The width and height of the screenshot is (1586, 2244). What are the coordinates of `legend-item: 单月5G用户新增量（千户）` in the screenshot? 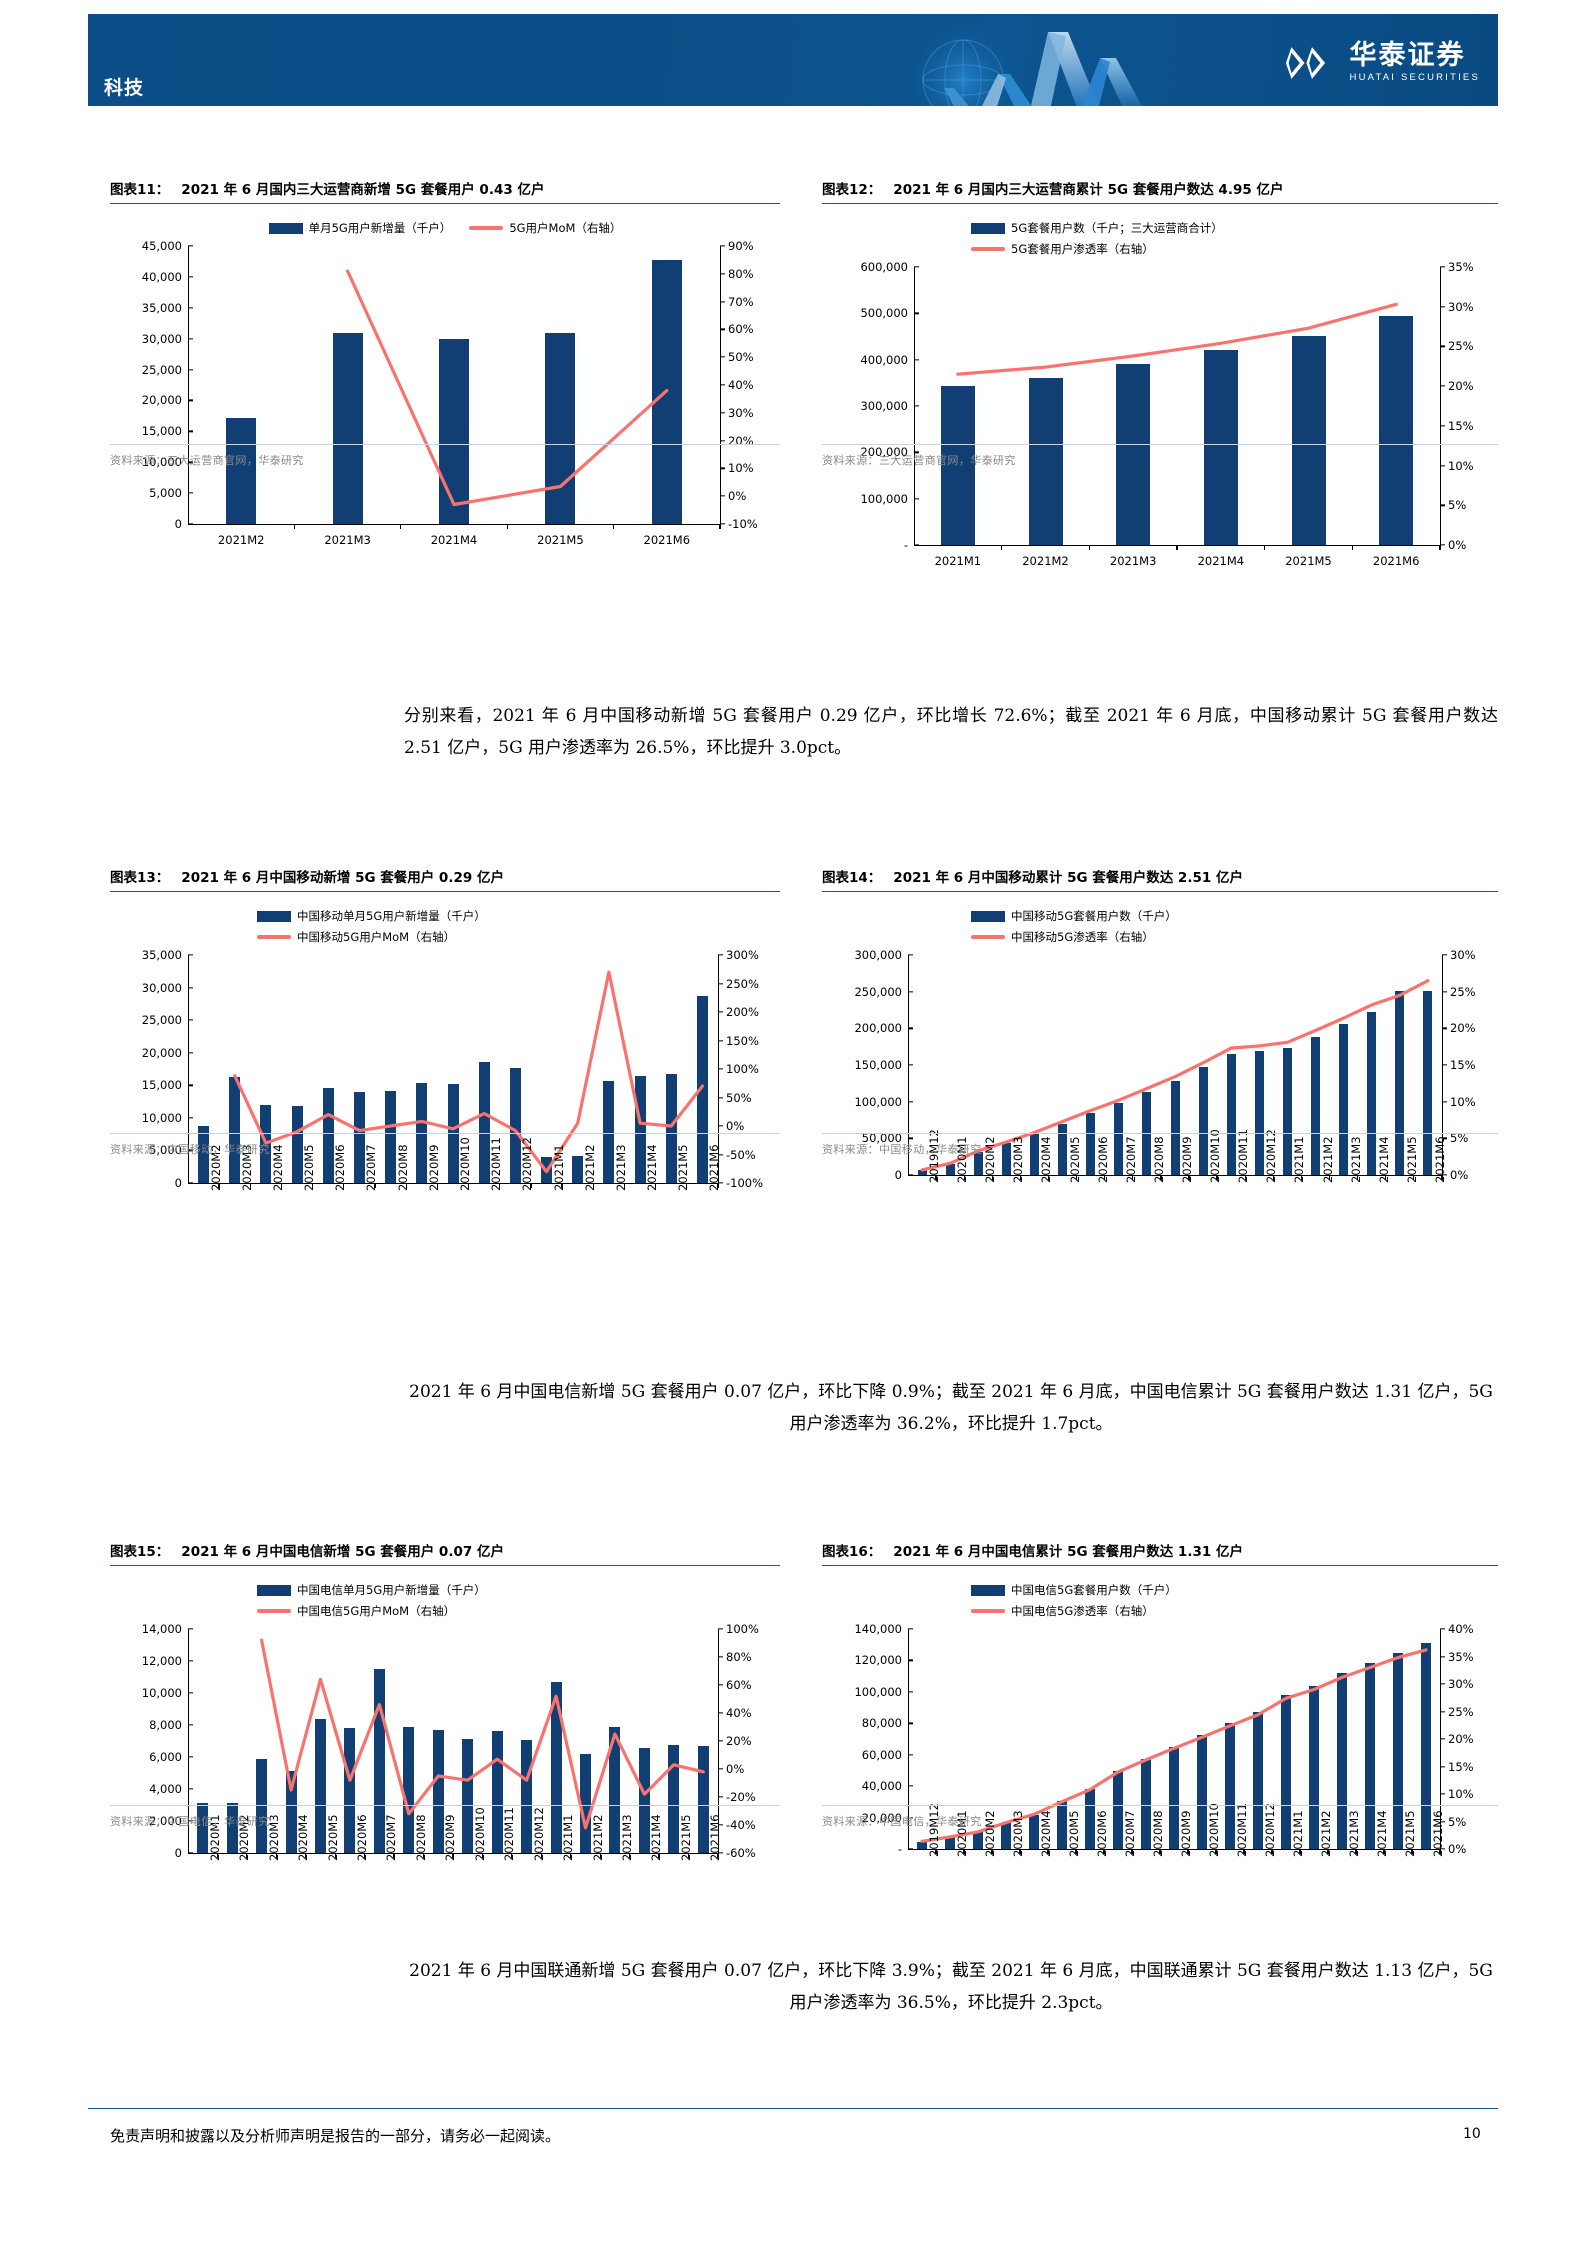 It's located at (359, 228).